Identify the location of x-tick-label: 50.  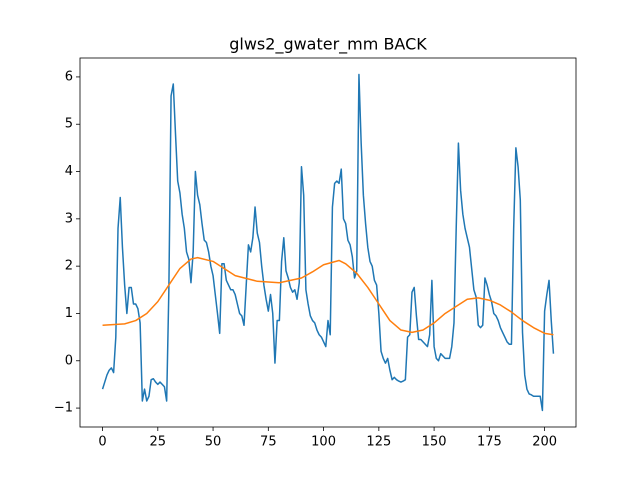
(213, 442).